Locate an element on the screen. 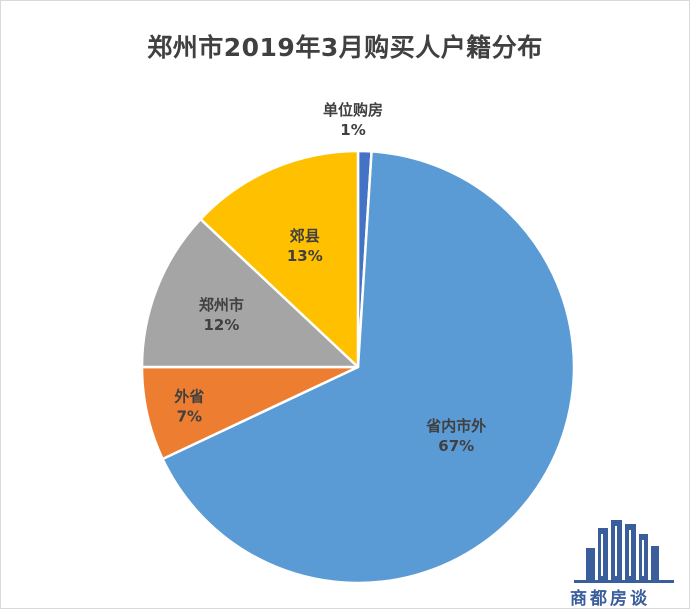 This screenshot has height=613, width=690. slice-value-label-1: 1% is located at coordinates (352, 130).